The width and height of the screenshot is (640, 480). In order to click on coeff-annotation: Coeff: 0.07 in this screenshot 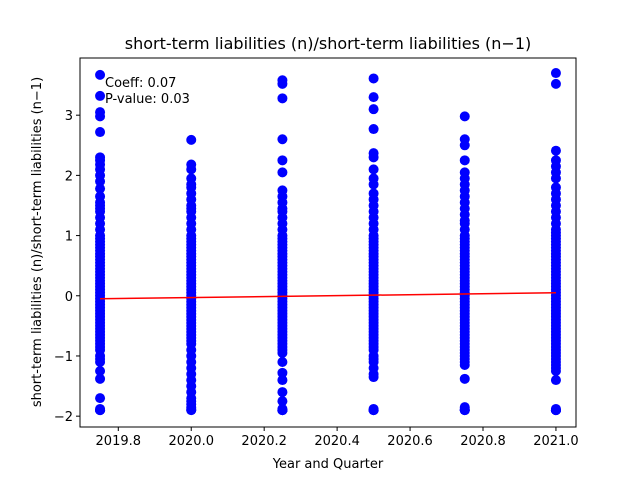, I will do `click(140, 83)`.